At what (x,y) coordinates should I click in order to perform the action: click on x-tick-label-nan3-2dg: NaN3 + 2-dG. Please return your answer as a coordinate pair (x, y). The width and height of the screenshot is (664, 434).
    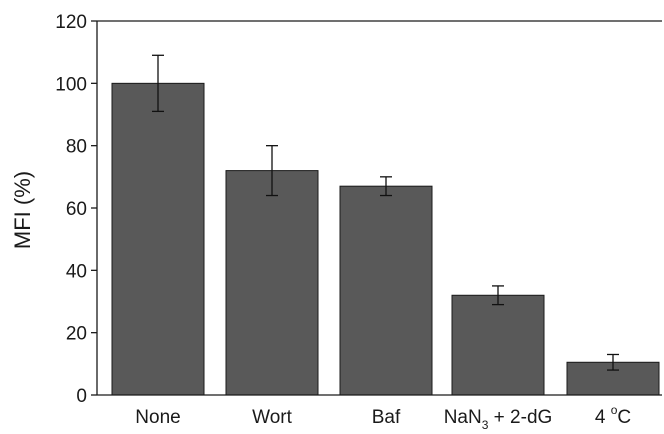
    Looking at the image, I should click on (498, 419).